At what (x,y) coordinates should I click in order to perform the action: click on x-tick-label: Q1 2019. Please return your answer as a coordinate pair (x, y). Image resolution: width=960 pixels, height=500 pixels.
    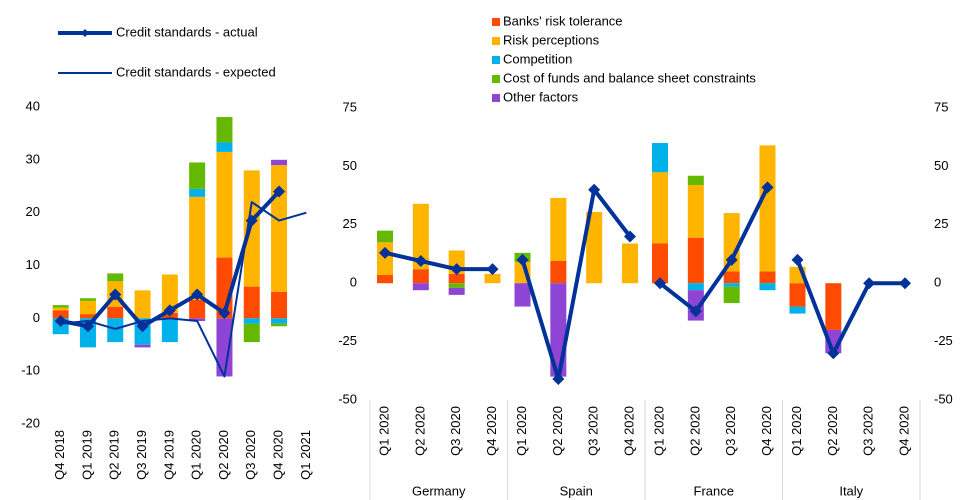
    Looking at the image, I should click on (86, 455).